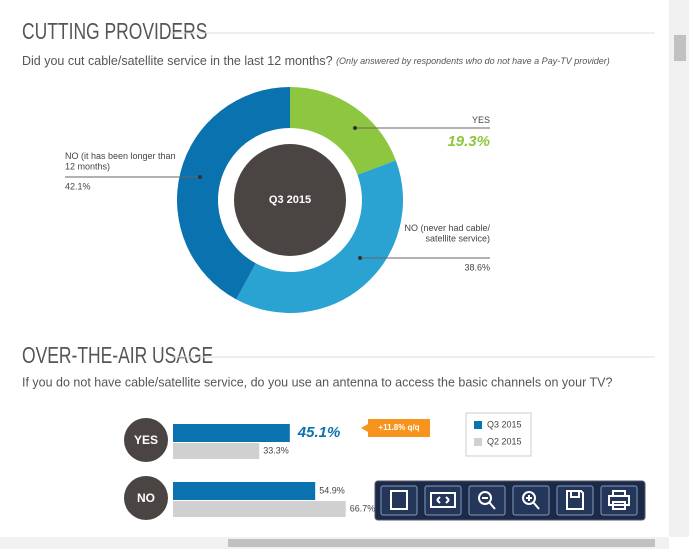  I want to click on value-label: 66.7%, so click(363, 508).